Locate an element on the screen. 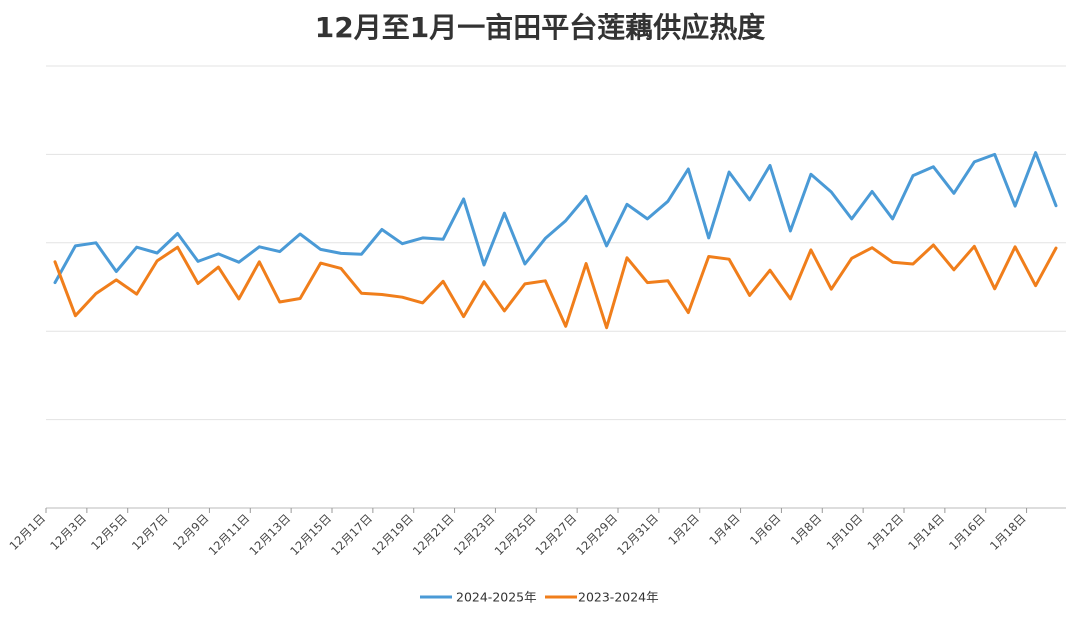 Image resolution: width=1080 pixels, height=619 pixels. x-tick-label: 1月6日 is located at coordinates (765, 529).